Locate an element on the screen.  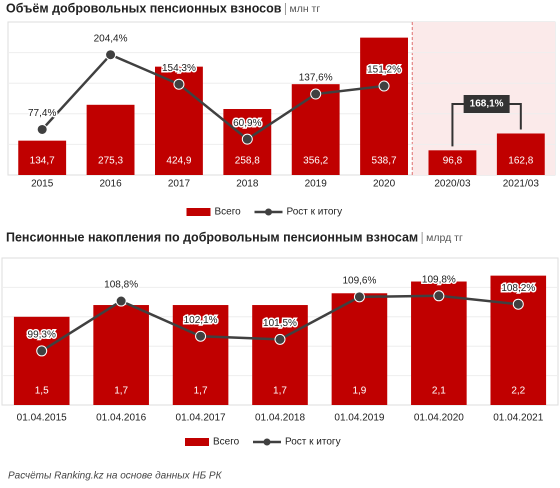
x-tick-label: 2020 is located at coordinates (384, 184).